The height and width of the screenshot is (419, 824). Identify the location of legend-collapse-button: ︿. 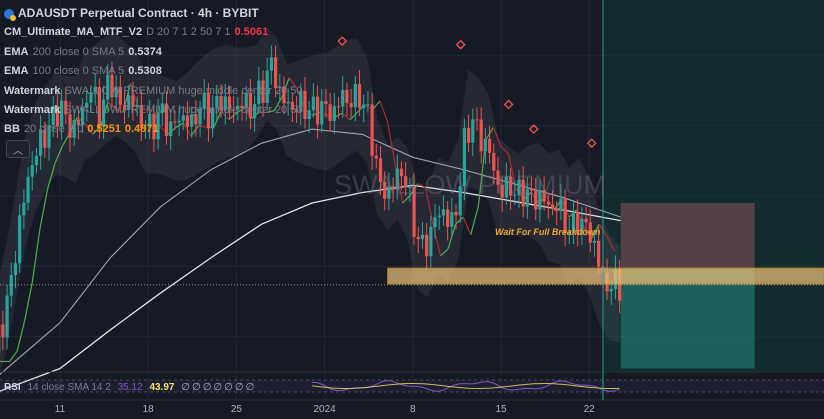
(18, 149).